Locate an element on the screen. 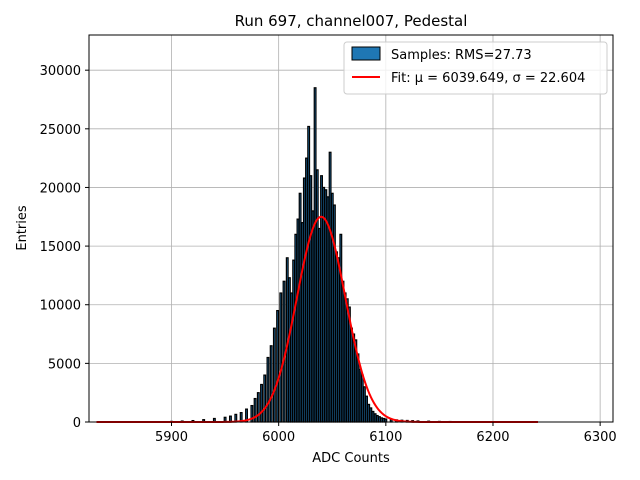 The image size is (640, 480). x-tick-label: 6100 is located at coordinates (385, 437).